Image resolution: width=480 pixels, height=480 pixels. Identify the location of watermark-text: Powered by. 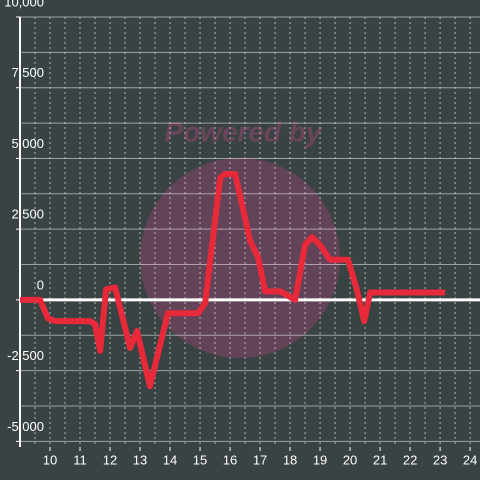
(243, 131).